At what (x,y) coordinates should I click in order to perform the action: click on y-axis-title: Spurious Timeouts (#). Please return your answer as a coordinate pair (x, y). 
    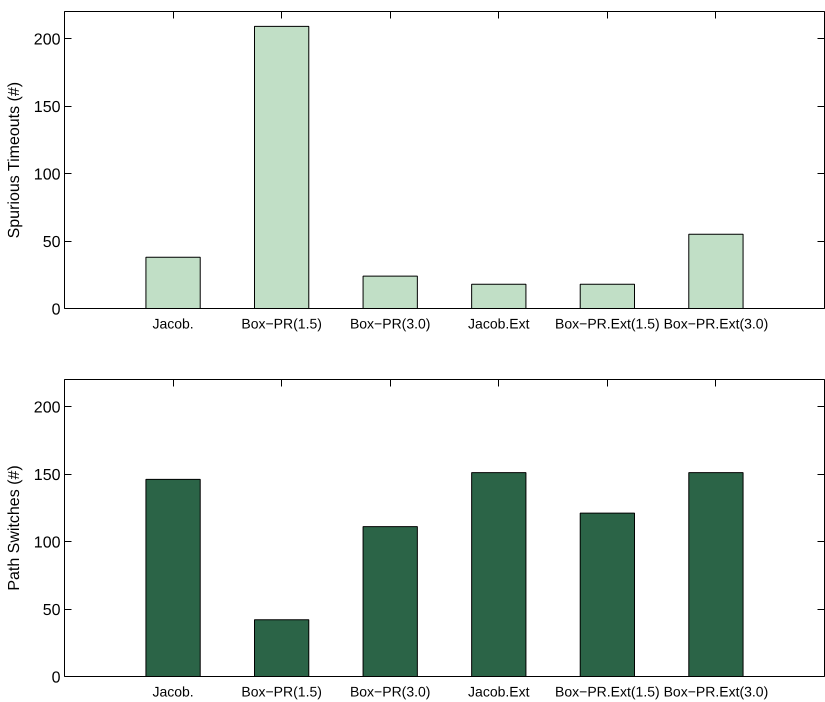
    Looking at the image, I should click on (14, 160).